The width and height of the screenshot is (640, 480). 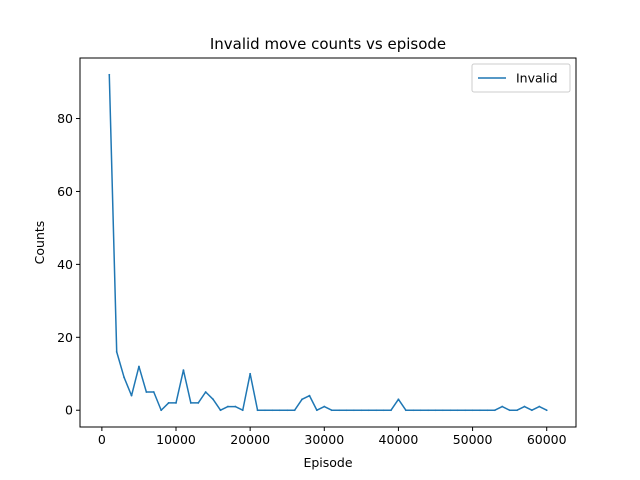 I want to click on y-tick-label: 60, so click(x=65, y=191).